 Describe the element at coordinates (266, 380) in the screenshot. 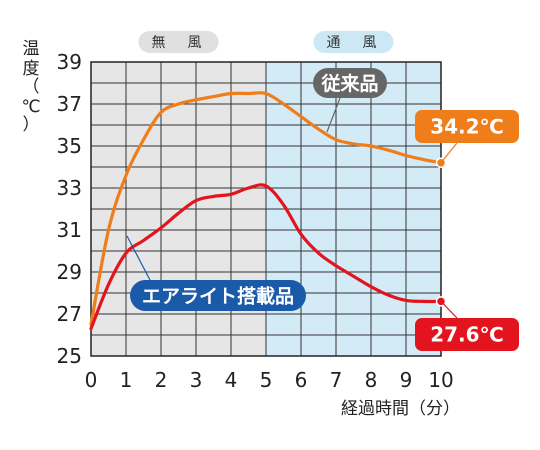

I see `x-tick-label: 5` at that location.